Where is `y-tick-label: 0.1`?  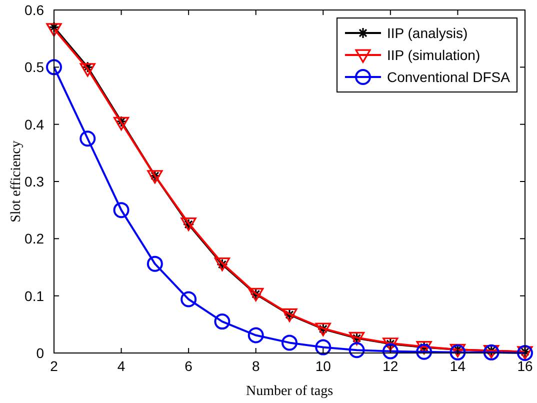 y-tick-label: 0.1 is located at coordinates (34, 296).